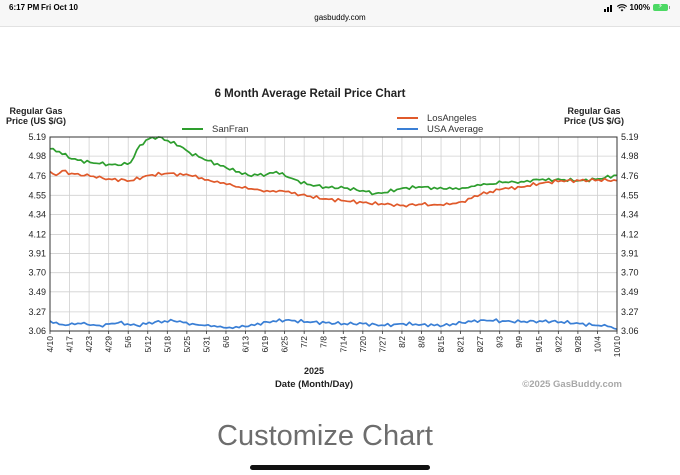  What do you see at coordinates (597, 344) in the screenshot?
I see `x-tick-label: 10/4` at bounding box center [597, 344].